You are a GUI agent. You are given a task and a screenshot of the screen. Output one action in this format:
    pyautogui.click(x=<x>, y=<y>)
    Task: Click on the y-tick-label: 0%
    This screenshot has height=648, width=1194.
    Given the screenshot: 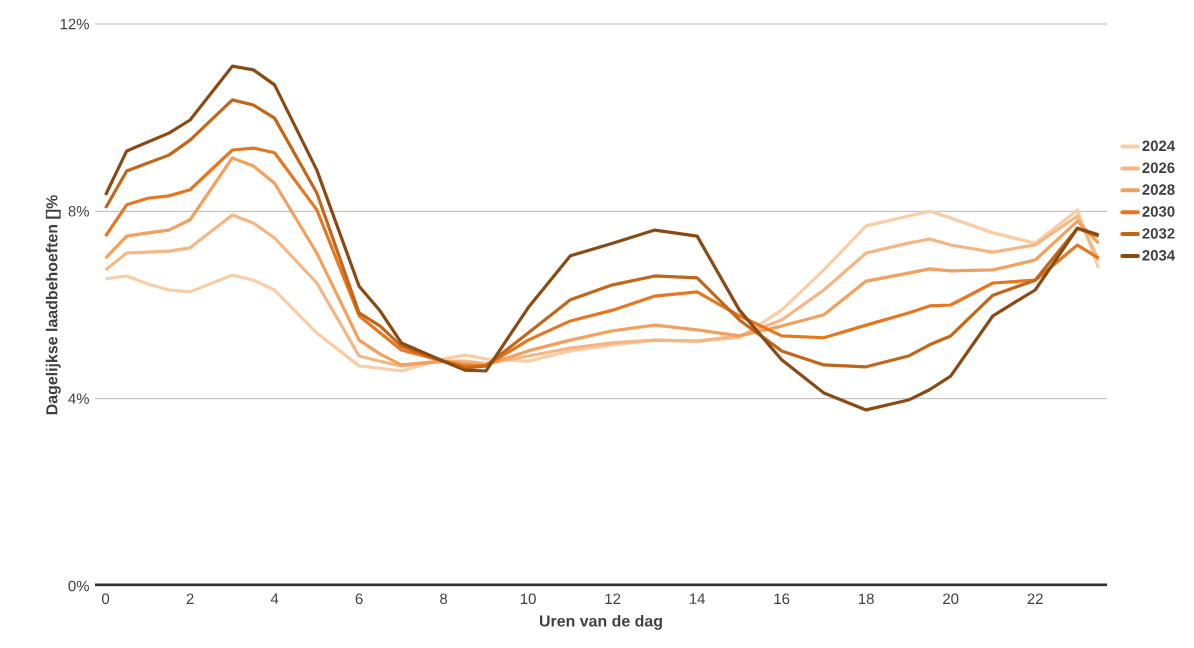 What is the action you would take?
    pyautogui.click(x=78, y=586)
    